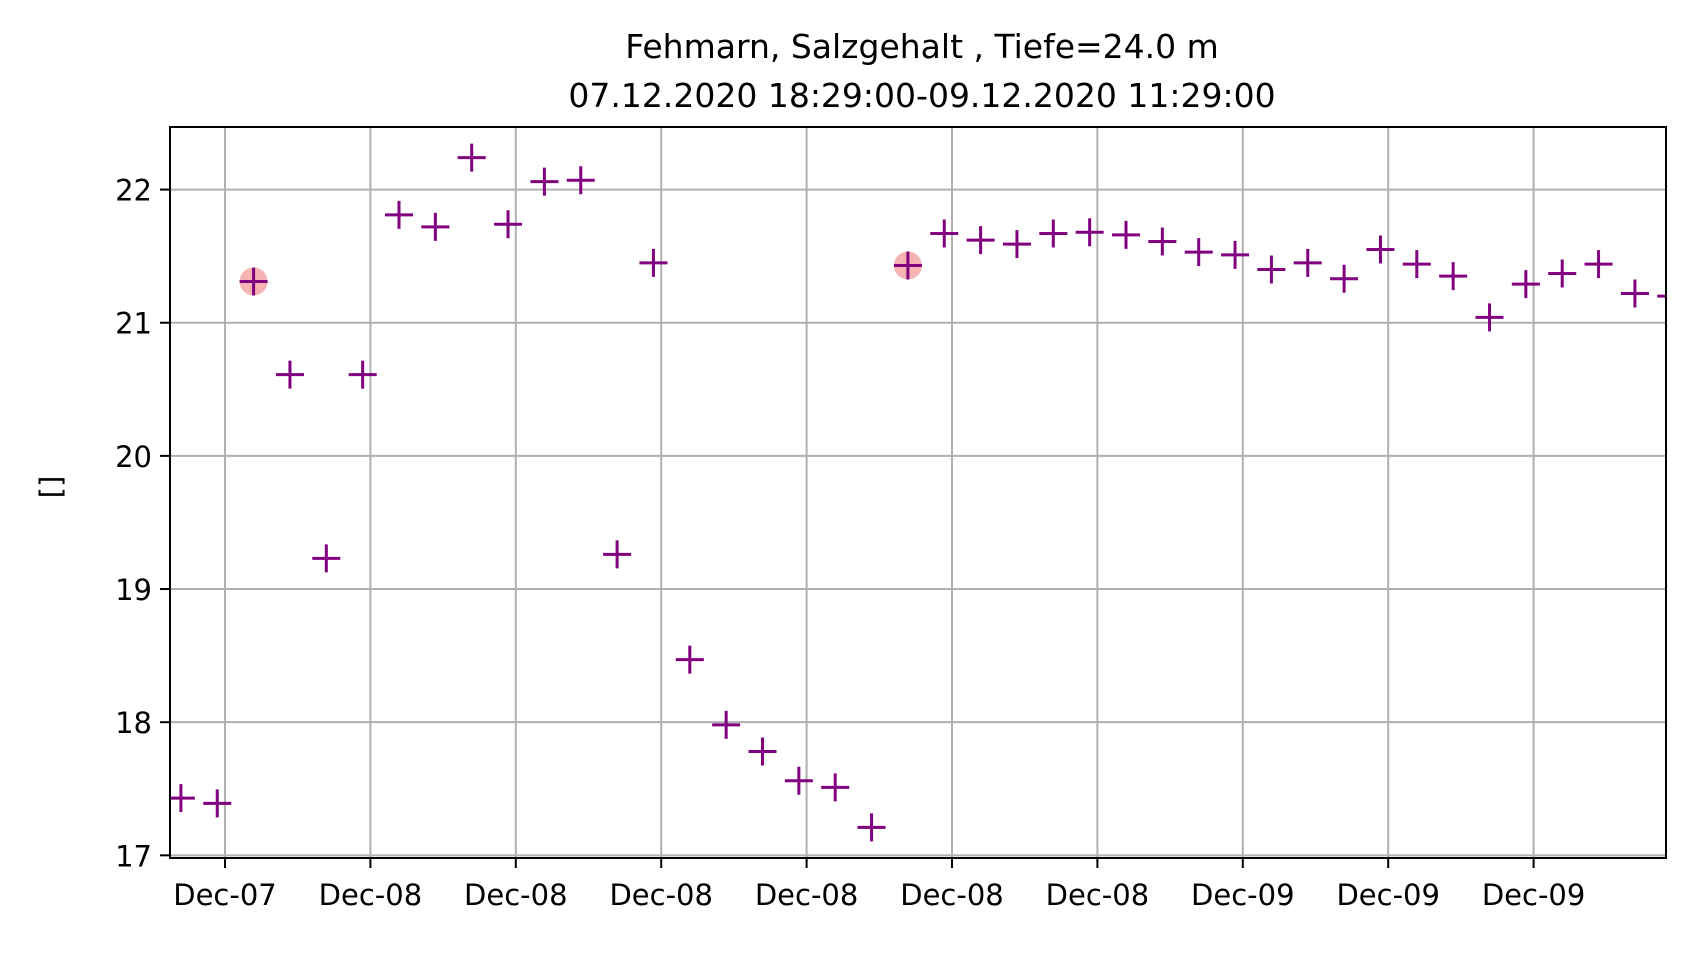  Describe the element at coordinates (51, 487) in the screenshot. I see `y-axis-label: []` at that location.